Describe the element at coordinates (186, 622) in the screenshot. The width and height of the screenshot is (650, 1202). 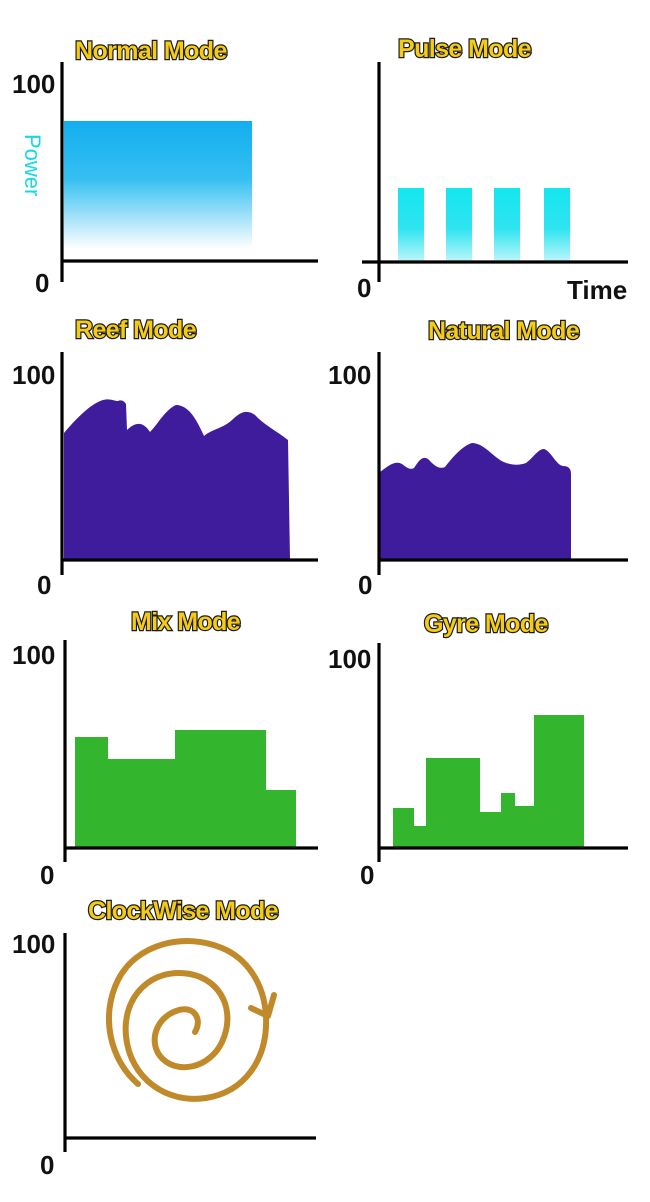
I see `panel-title: Mix Mode` at that location.